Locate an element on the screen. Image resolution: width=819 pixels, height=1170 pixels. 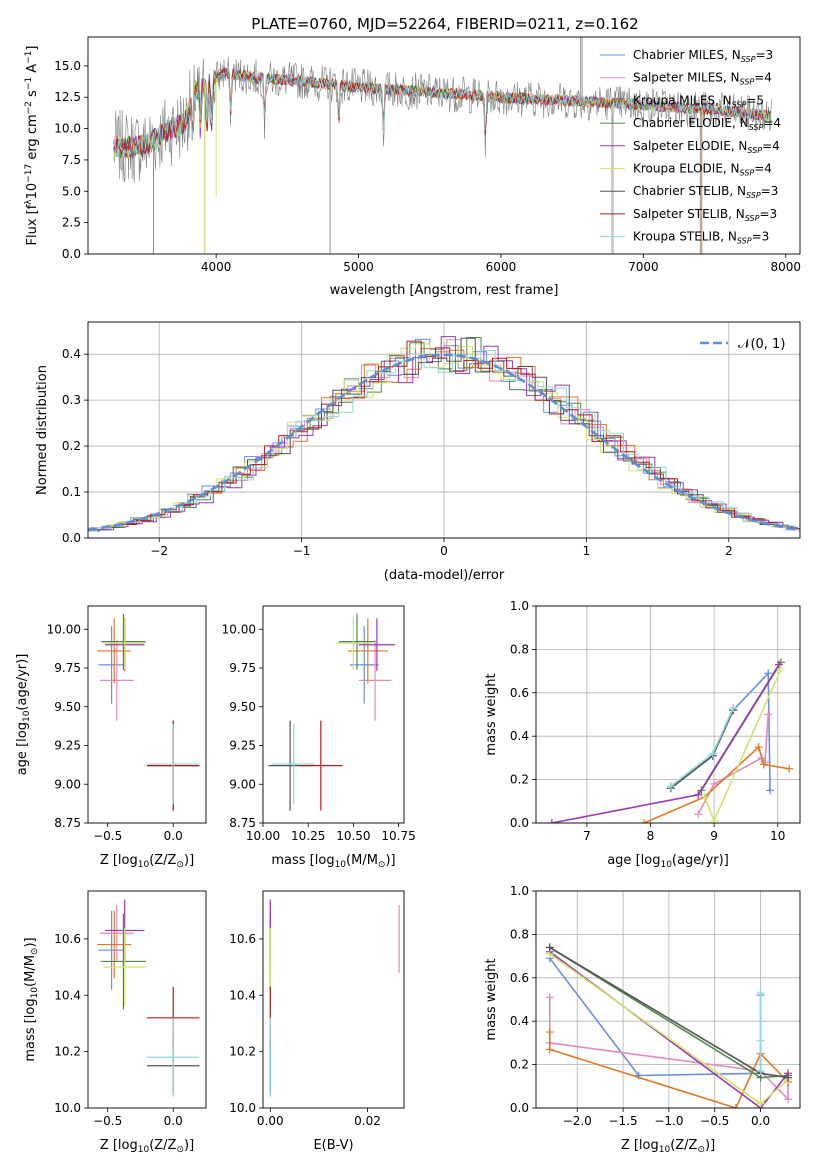
histogram-series is located at coordinates (444, 435).